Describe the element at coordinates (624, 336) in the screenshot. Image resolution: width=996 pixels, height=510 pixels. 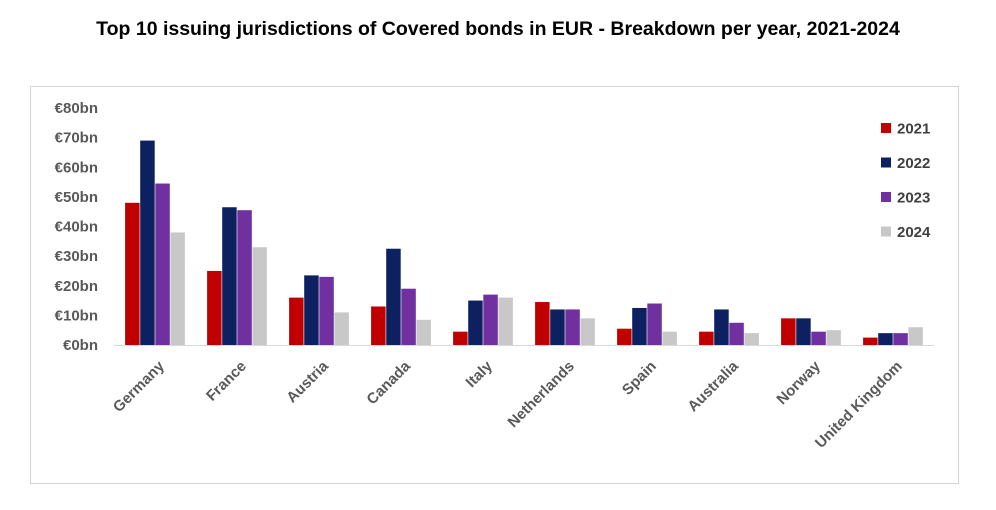
I see `bar-2021-spain` at that location.